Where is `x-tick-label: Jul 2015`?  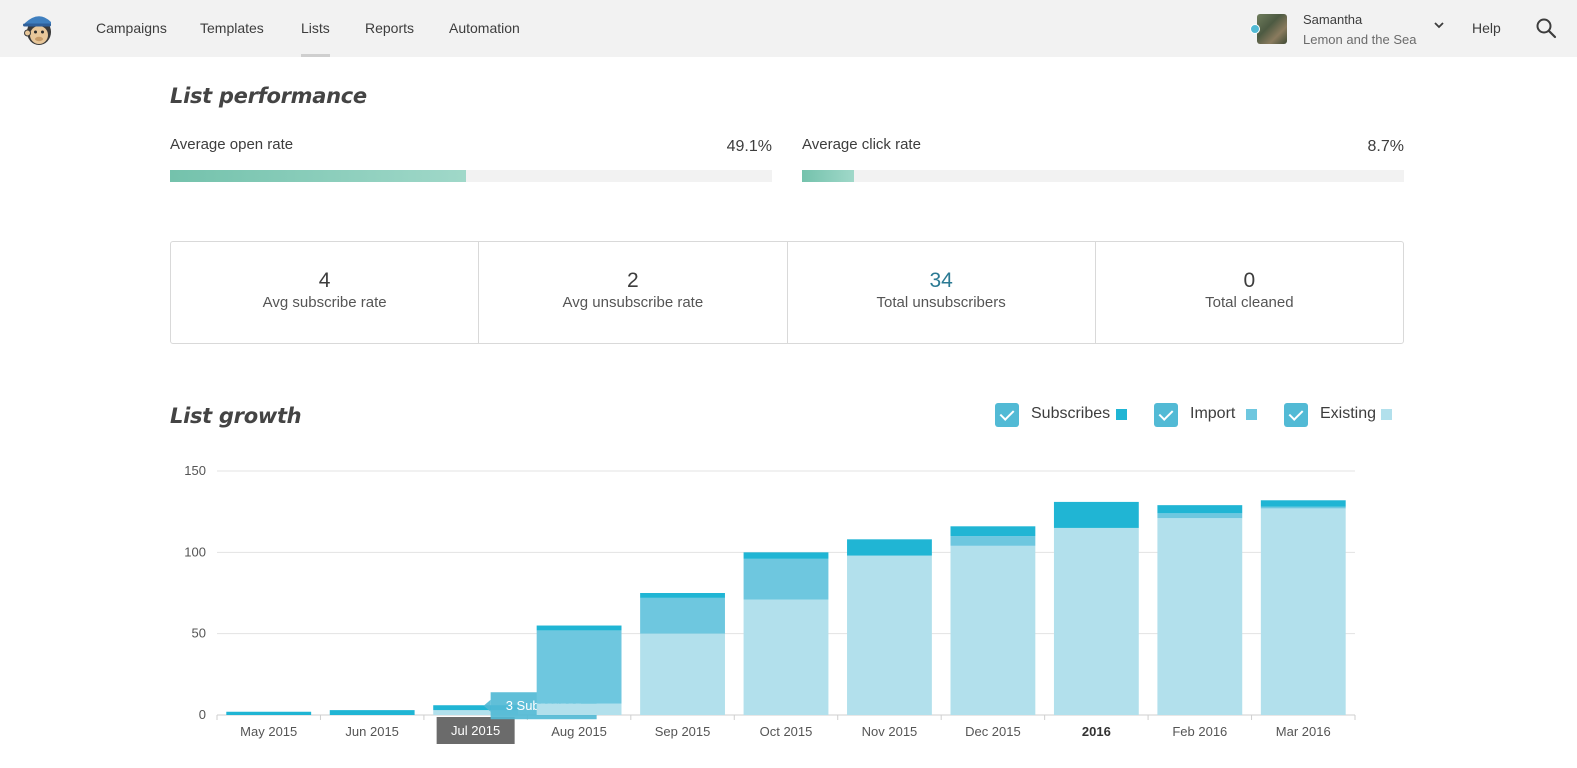 x-tick-label: Jul 2015 is located at coordinates (475, 730).